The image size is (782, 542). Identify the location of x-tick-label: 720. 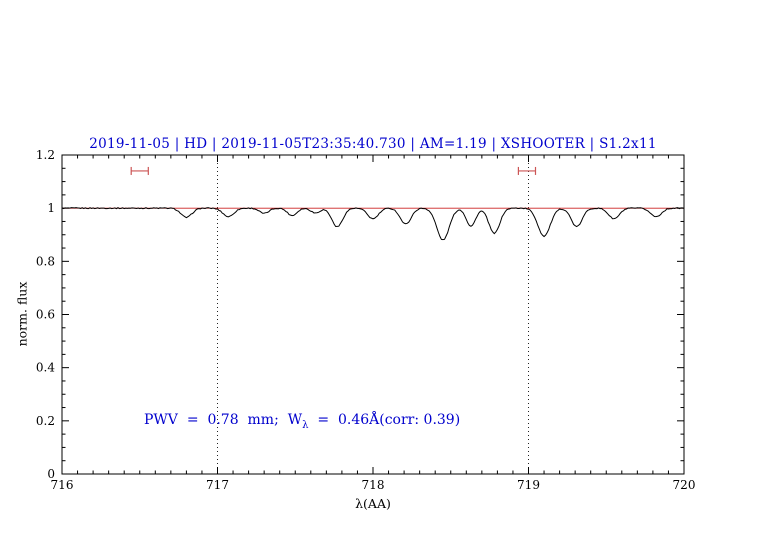
(684, 485).